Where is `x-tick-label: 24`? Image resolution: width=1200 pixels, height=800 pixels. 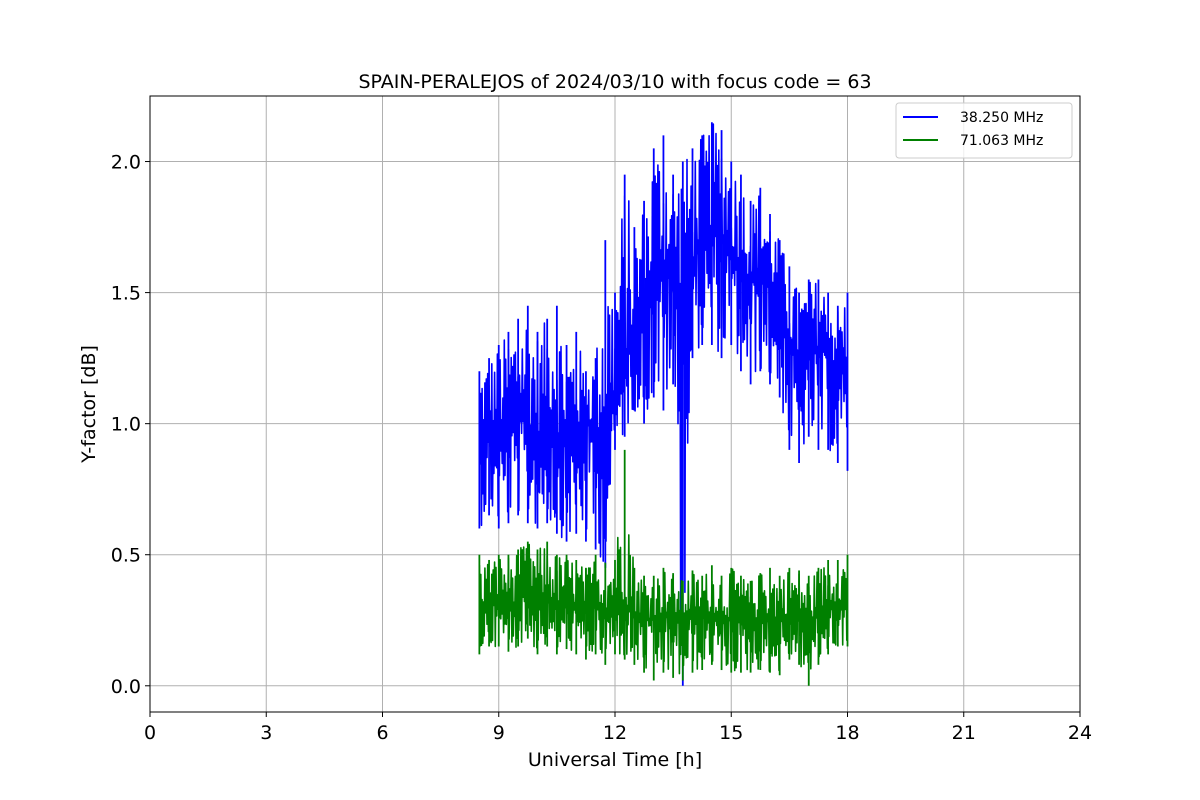
x-tick-label: 24 is located at coordinates (1080, 733).